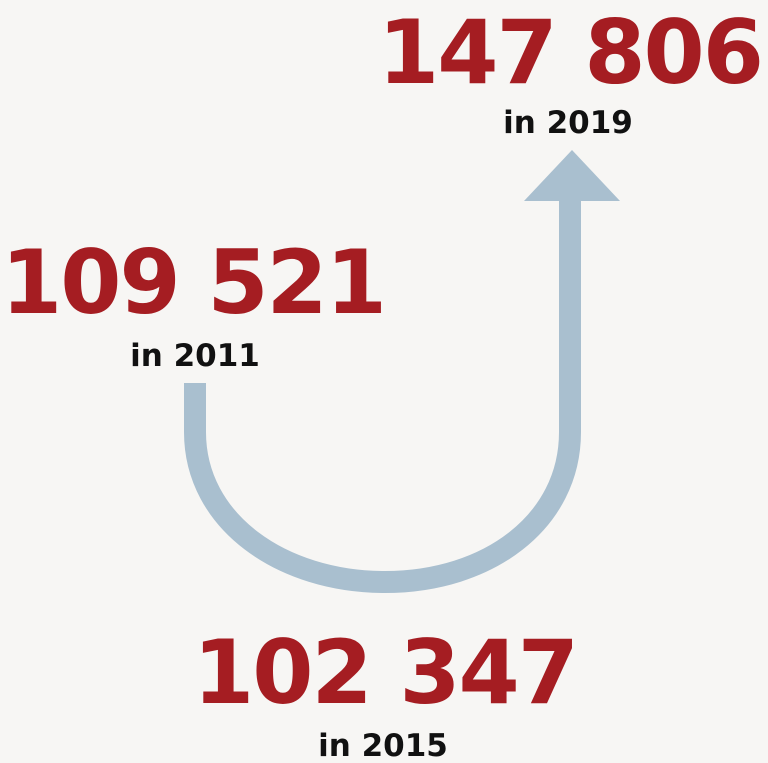 This screenshot has width=768, height=763. What do you see at coordinates (570, 52) in the screenshot?
I see `value: 147 806` at bounding box center [570, 52].